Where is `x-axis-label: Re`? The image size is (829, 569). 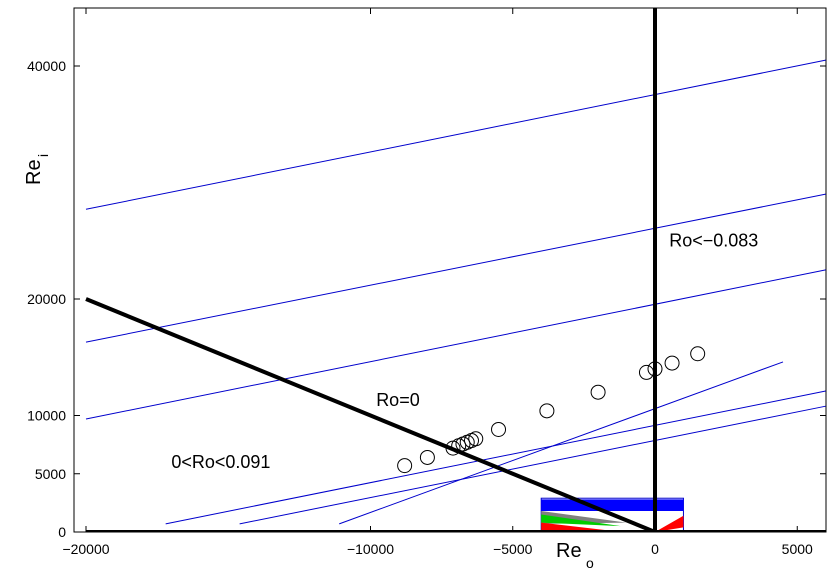
x-axis-label: Re is located at coordinates (569, 551).